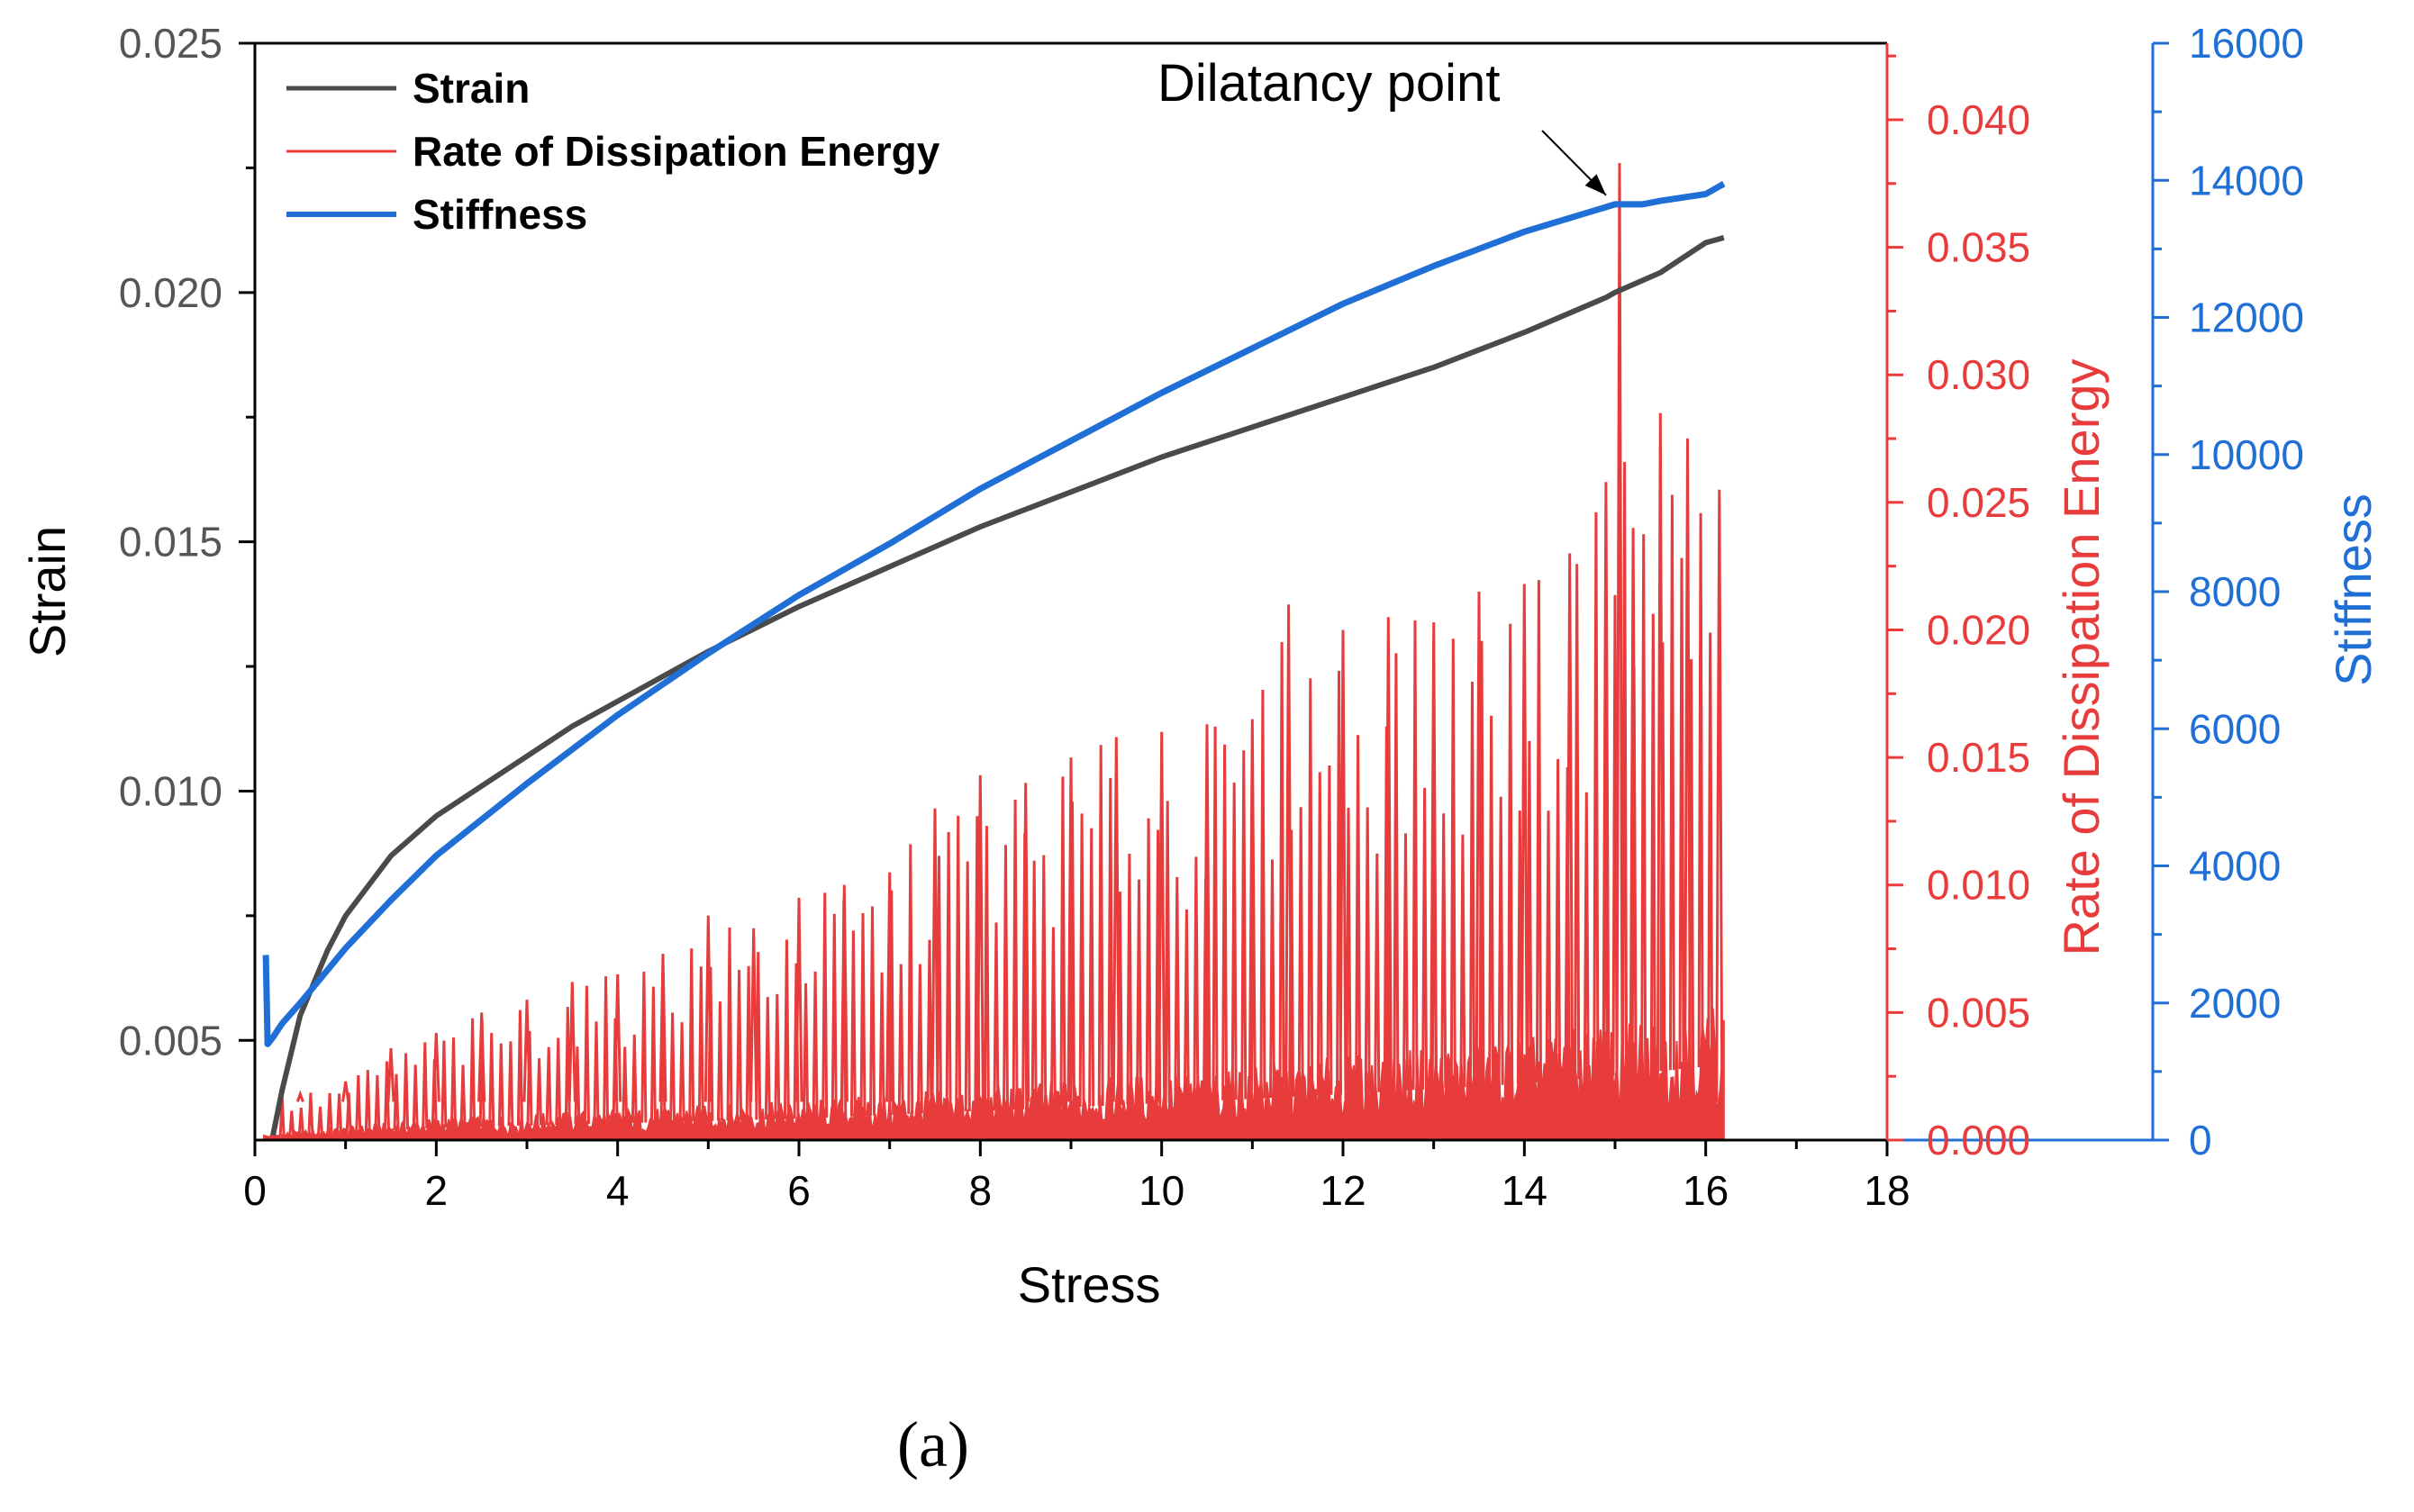 This screenshot has width=2414, height=1512. What do you see at coordinates (2246, 180) in the screenshot?
I see `stiffness-tick-label: 14000` at bounding box center [2246, 180].